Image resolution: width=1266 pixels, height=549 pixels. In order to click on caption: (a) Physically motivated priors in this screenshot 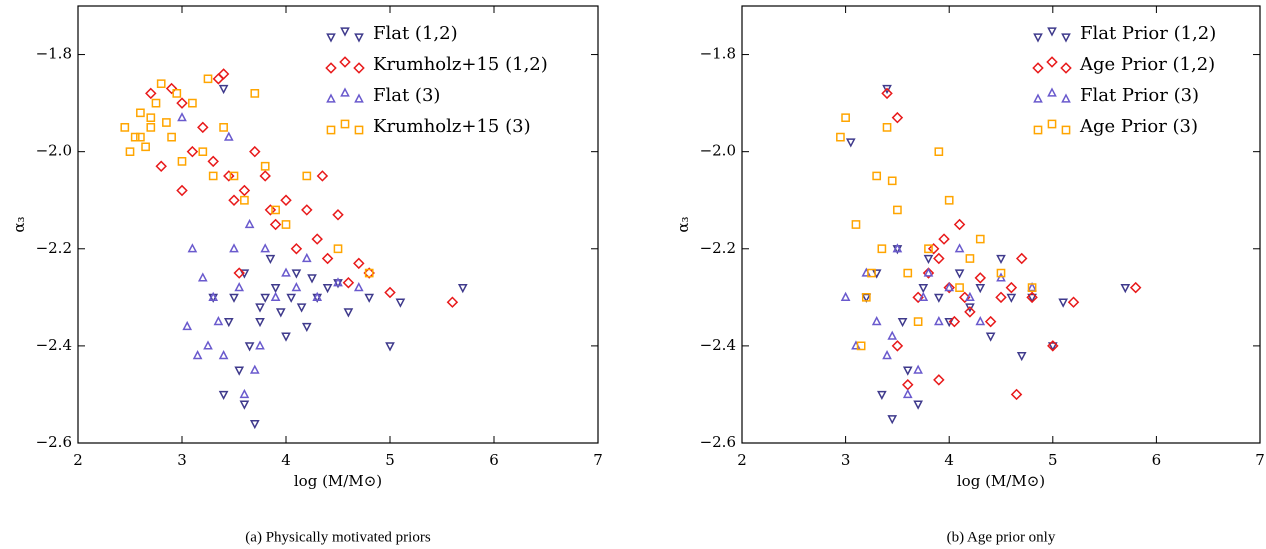, I will do `click(338, 537)`.